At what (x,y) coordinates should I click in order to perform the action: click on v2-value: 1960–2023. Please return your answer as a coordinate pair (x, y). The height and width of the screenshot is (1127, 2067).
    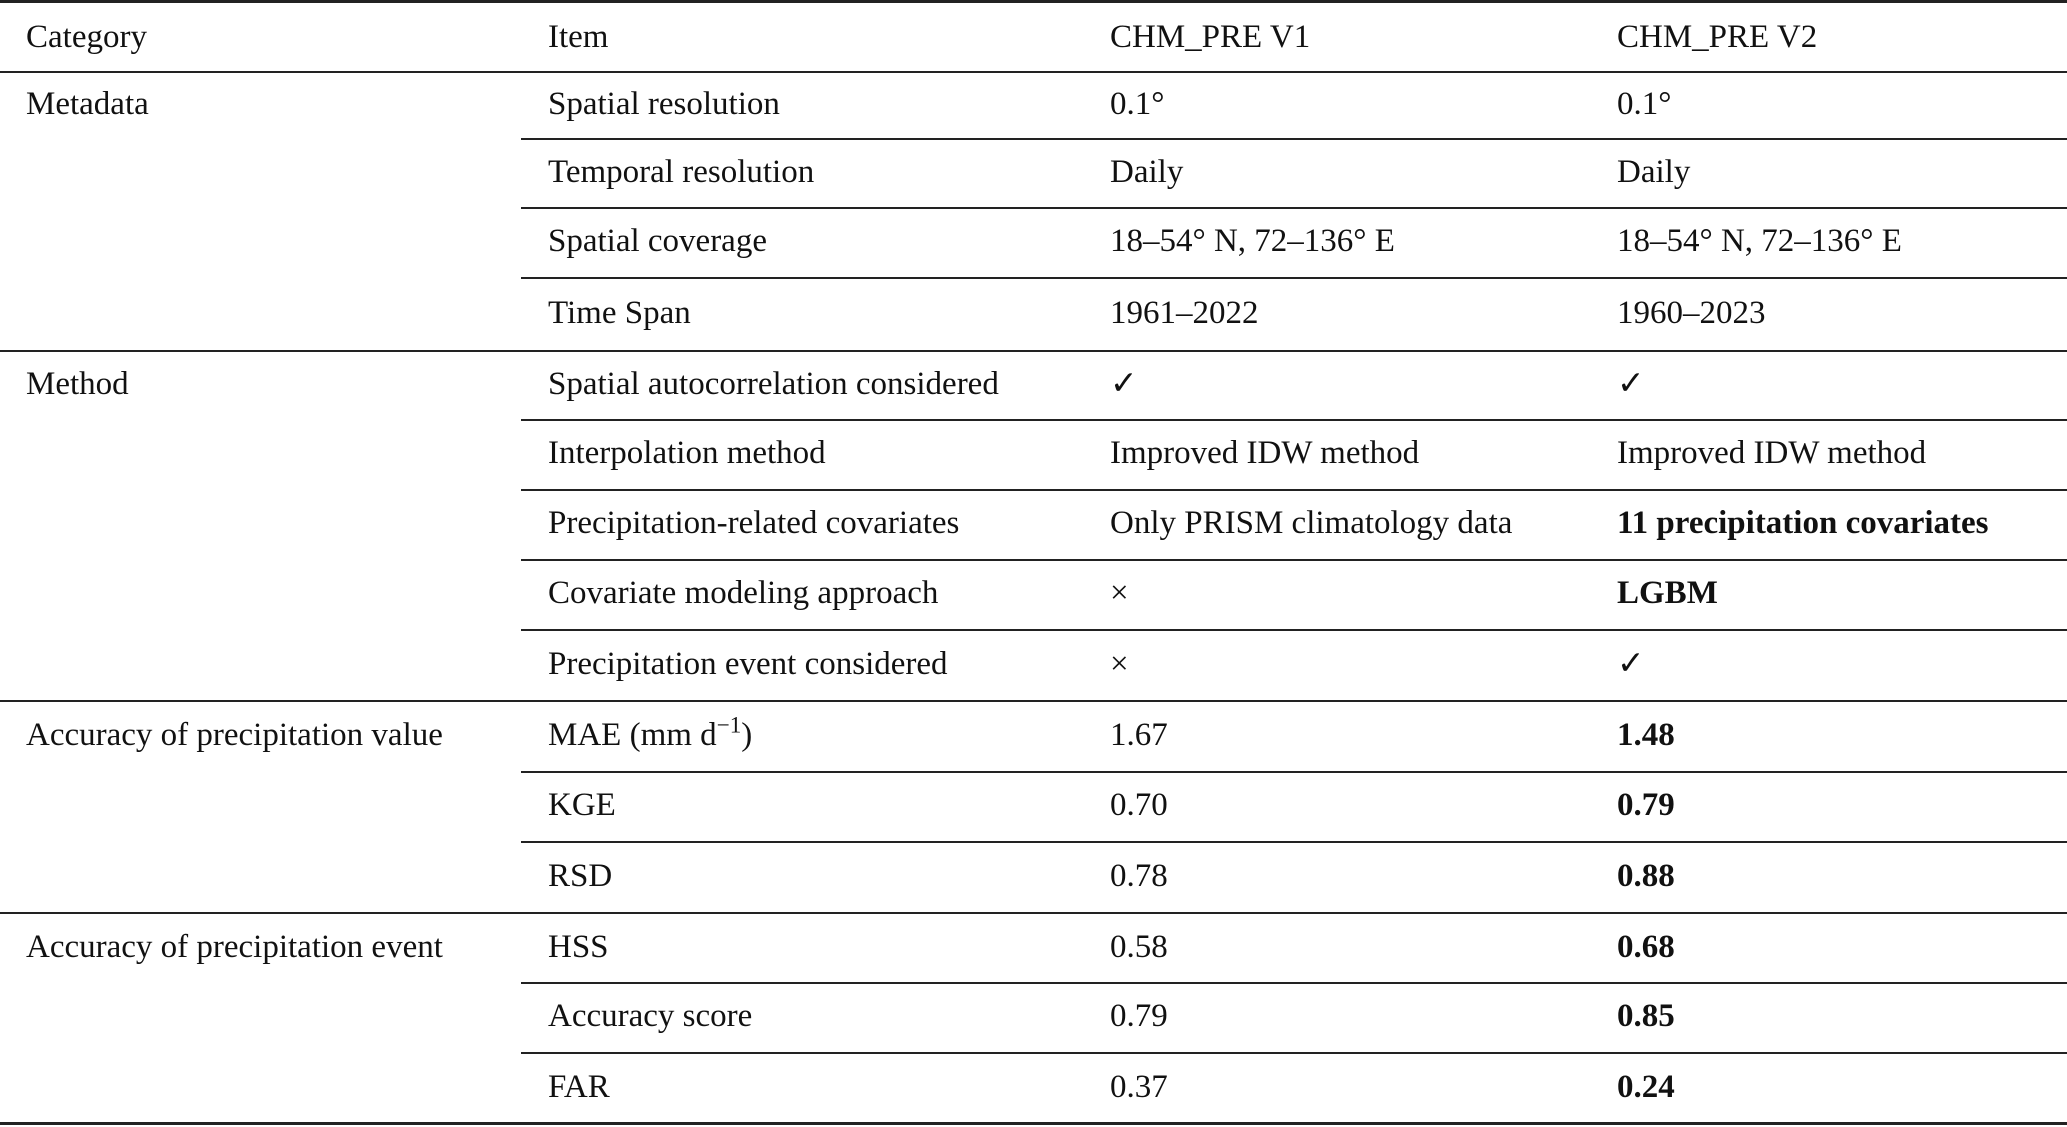
    Looking at the image, I should click on (1691, 313).